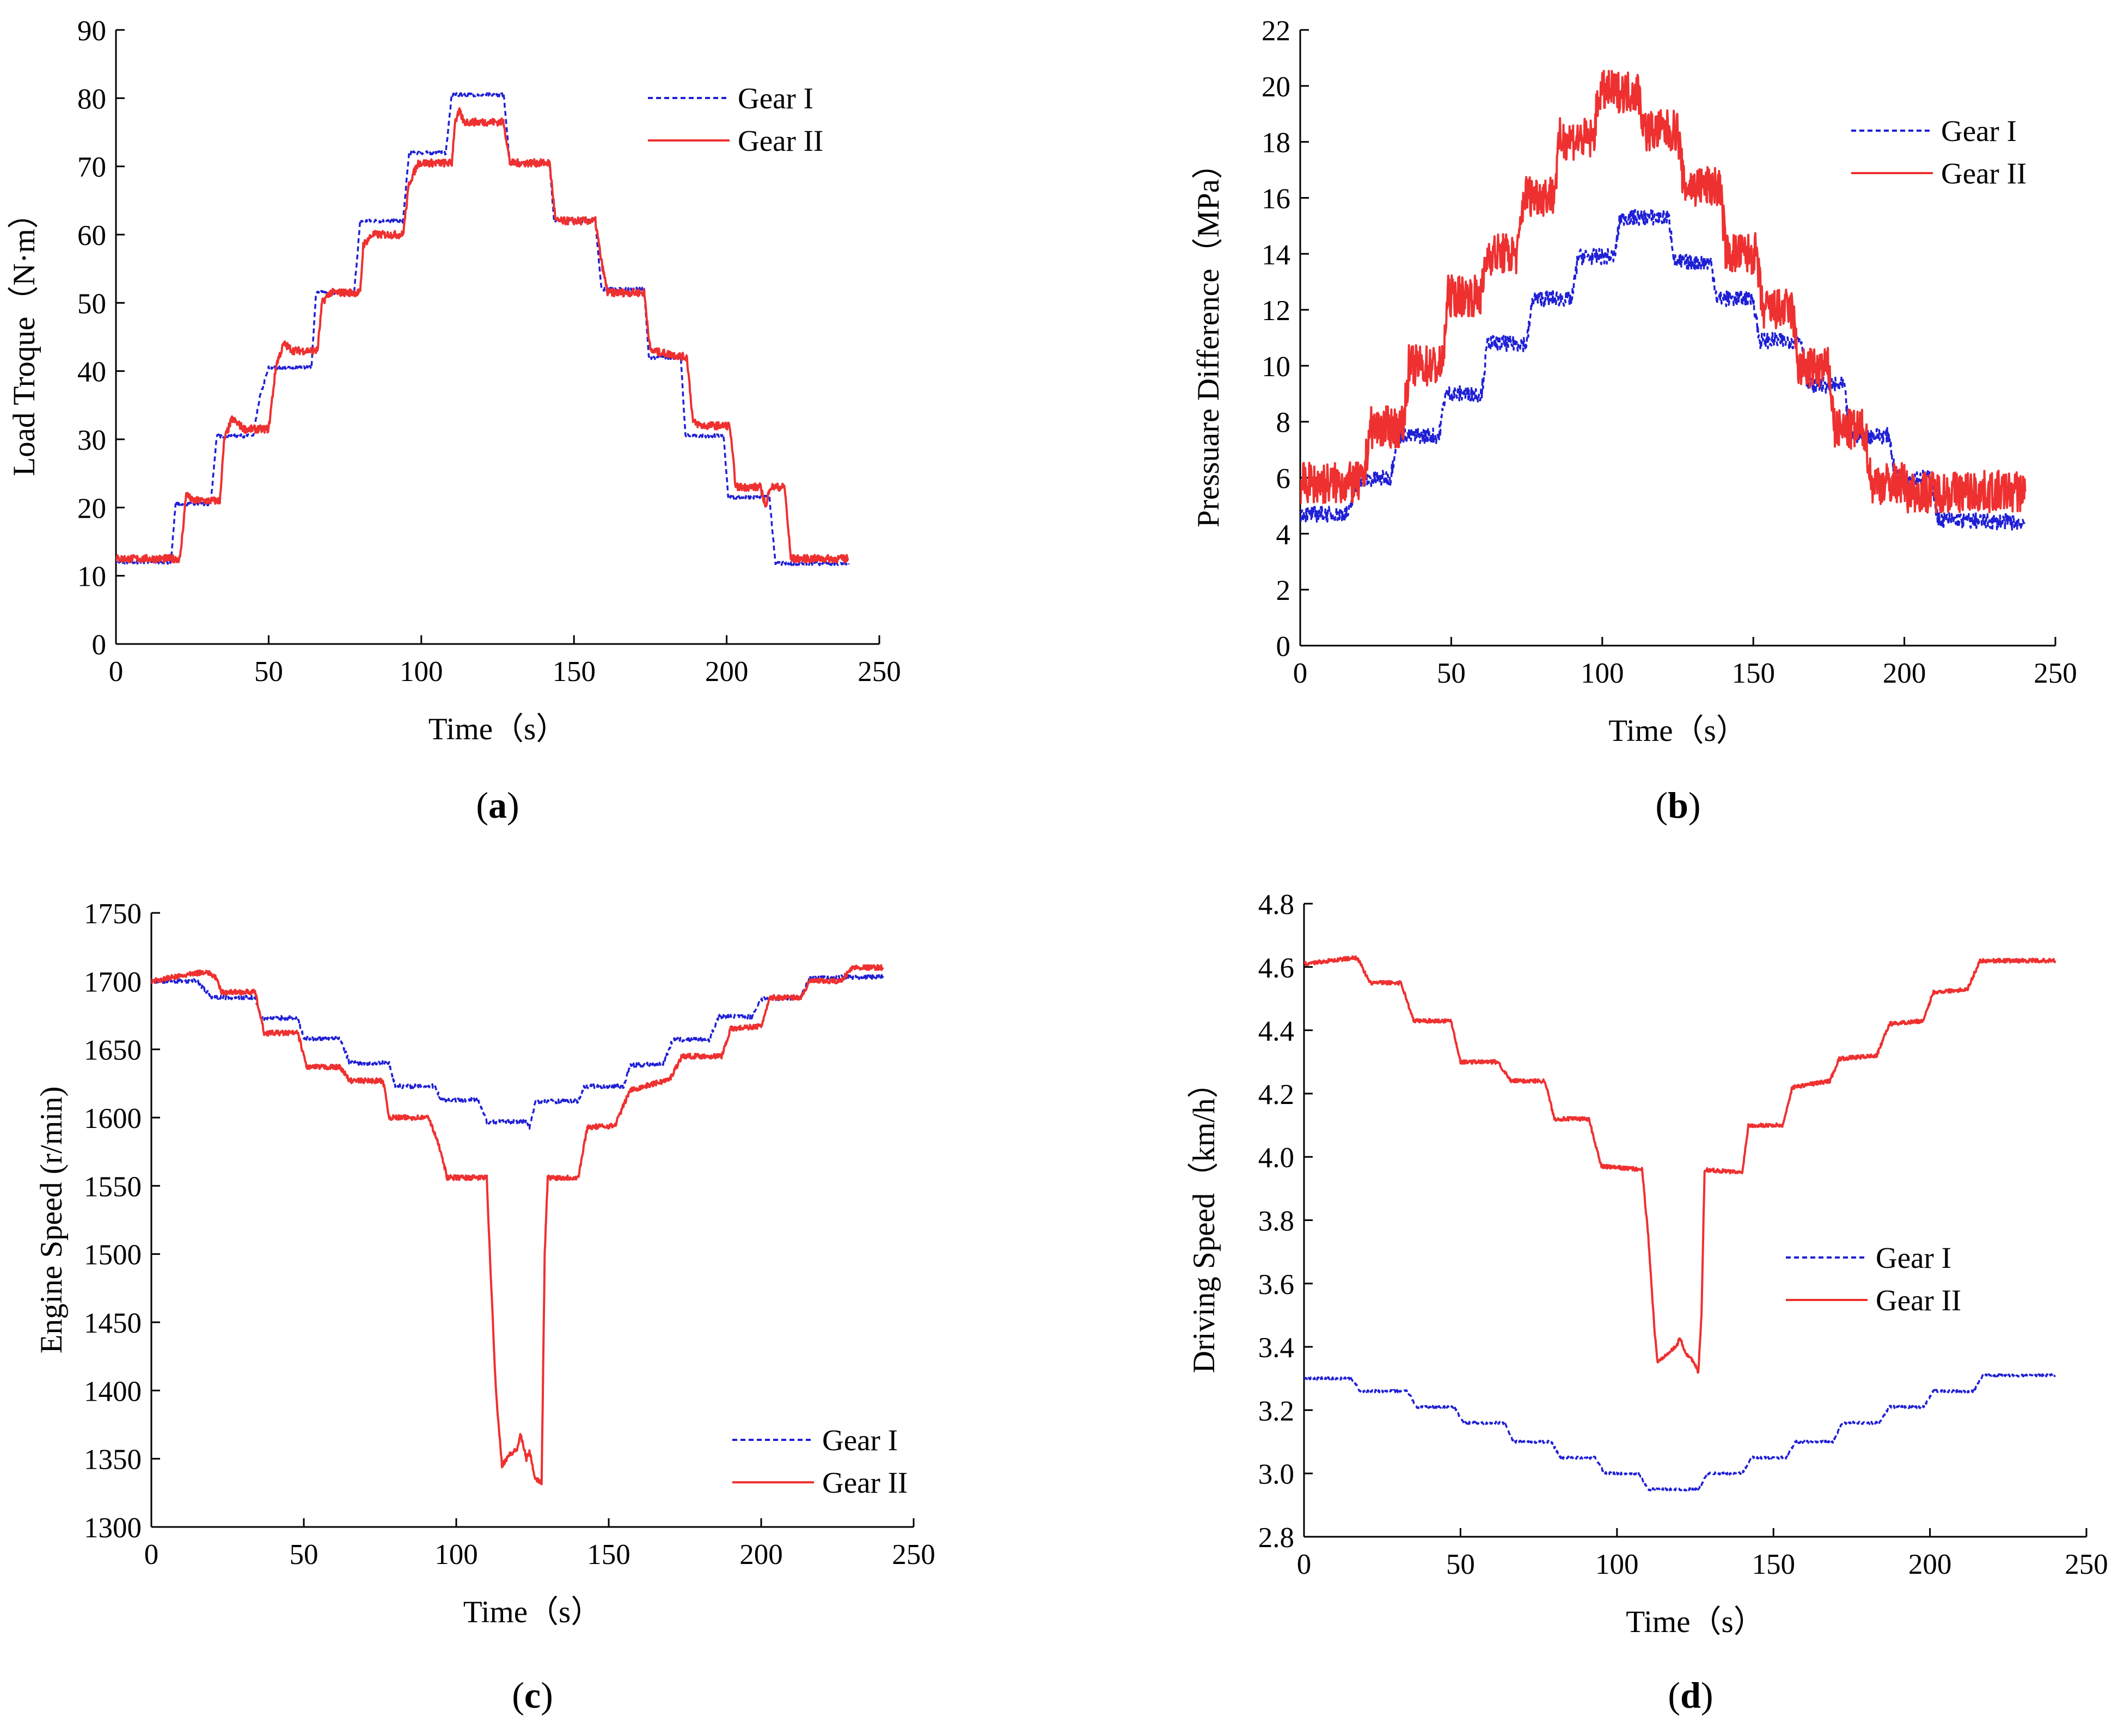 The image size is (2118, 1736). Describe the element at coordinates (113, 914) in the screenshot. I see `y-tick-label: 1750` at that location.